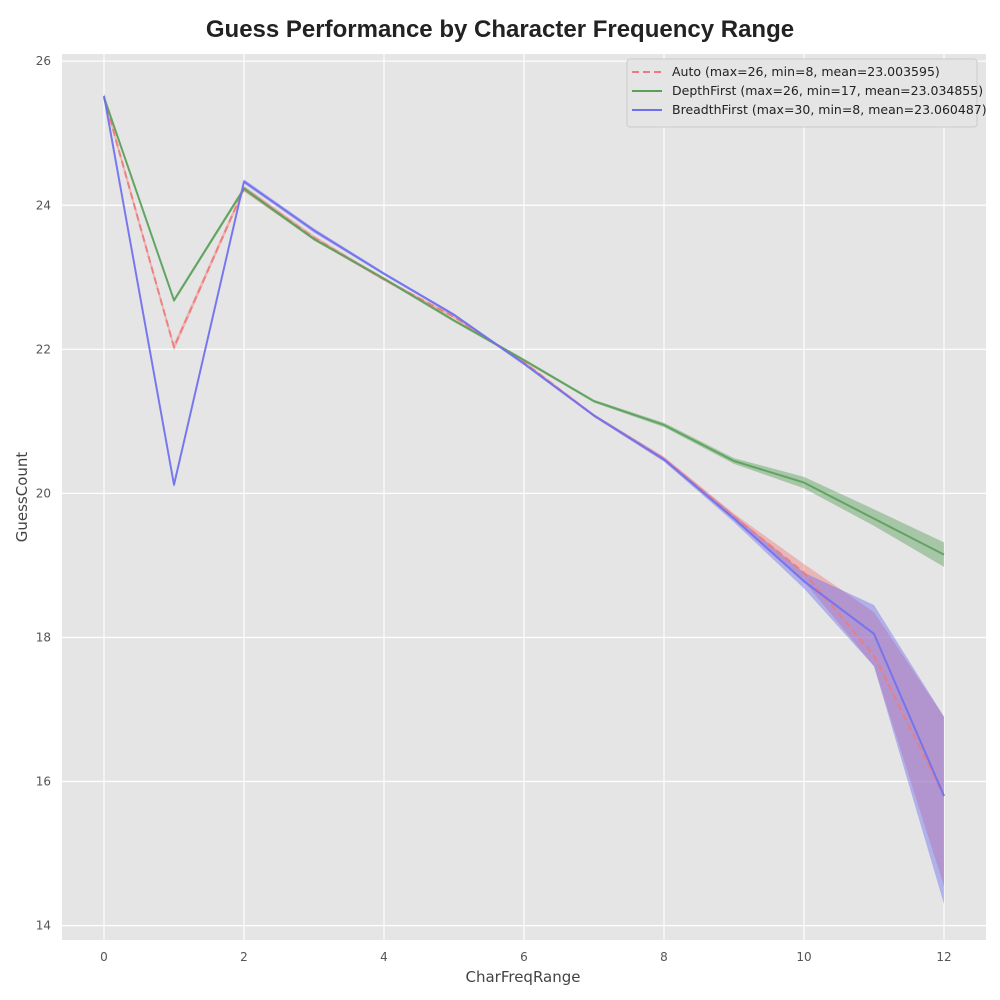 This screenshot has width=1000, height=1000. What do you see at coordinates (43, 61) in the screenshot?
I see `y-tick-label: 26` at bounding box center [43, 61].